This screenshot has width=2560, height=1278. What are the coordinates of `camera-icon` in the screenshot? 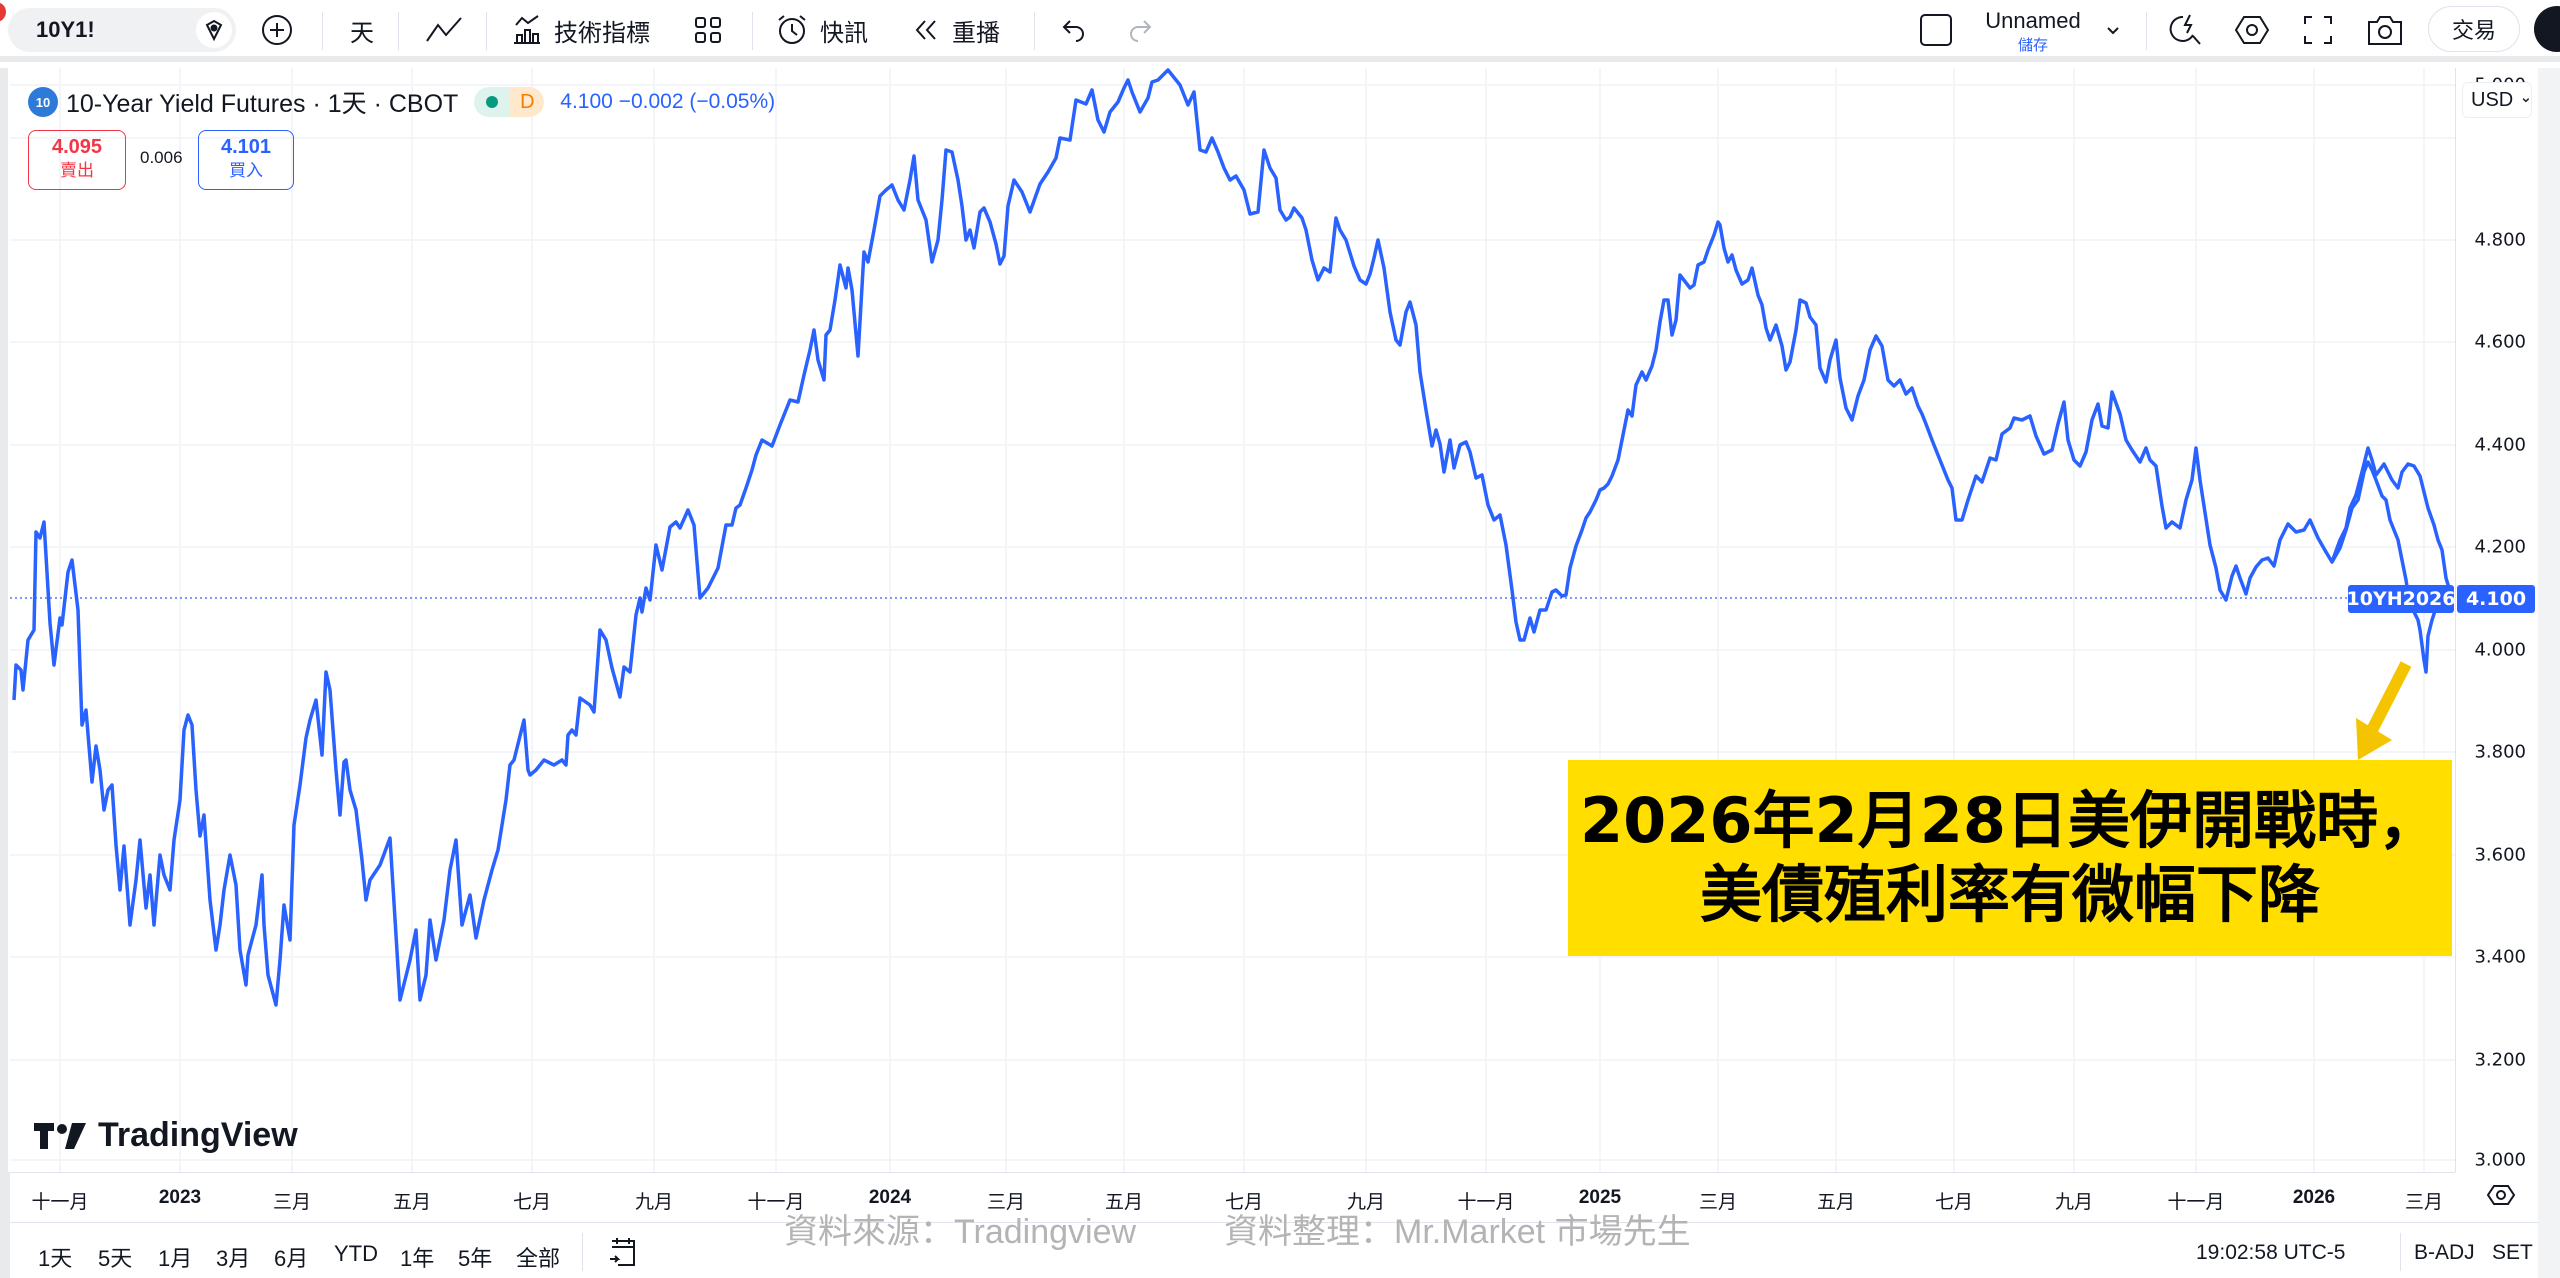 It's located at (2385, 30).